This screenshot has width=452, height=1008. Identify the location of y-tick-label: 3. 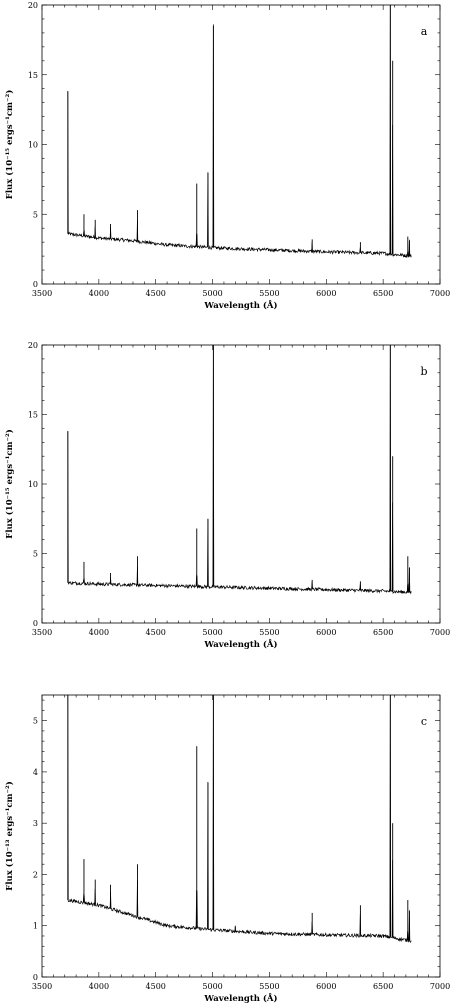
(35, 823).